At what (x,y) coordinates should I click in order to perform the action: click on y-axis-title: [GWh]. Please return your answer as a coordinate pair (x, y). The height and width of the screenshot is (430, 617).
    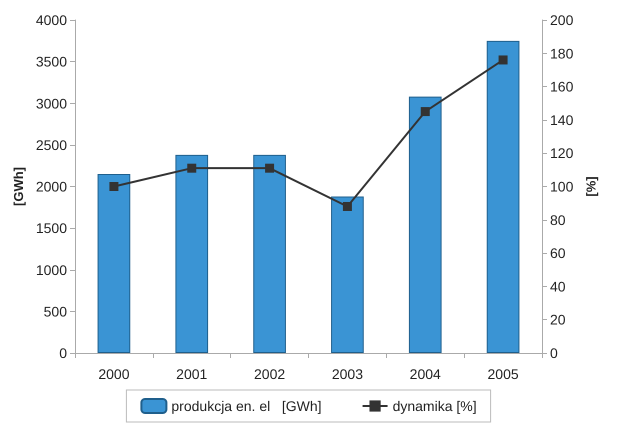
    Looking at the image, I should click on (18, 186).